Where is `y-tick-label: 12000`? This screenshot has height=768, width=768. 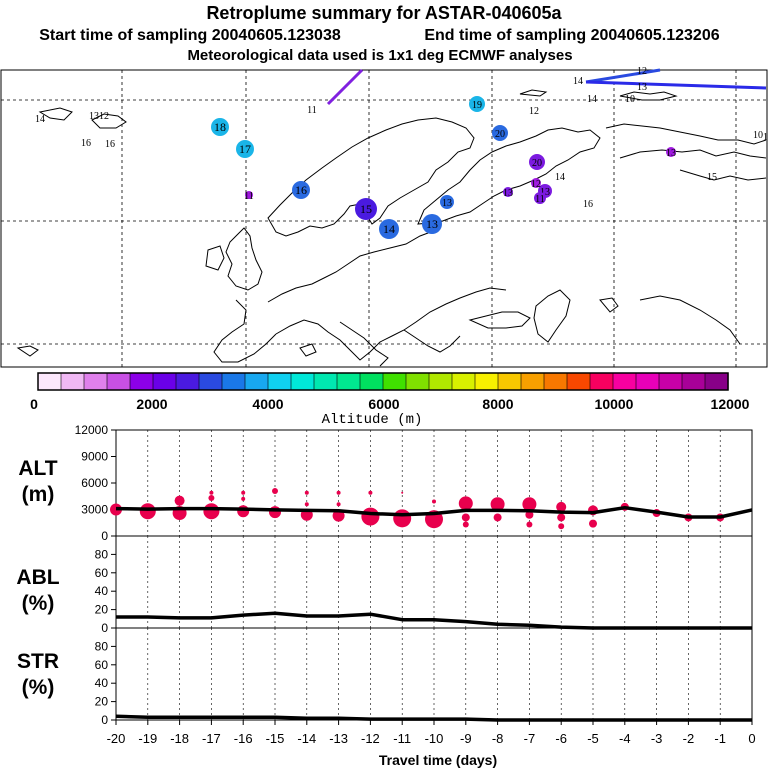 y-tick-label: 12000 is located at coordinates (92, 430).